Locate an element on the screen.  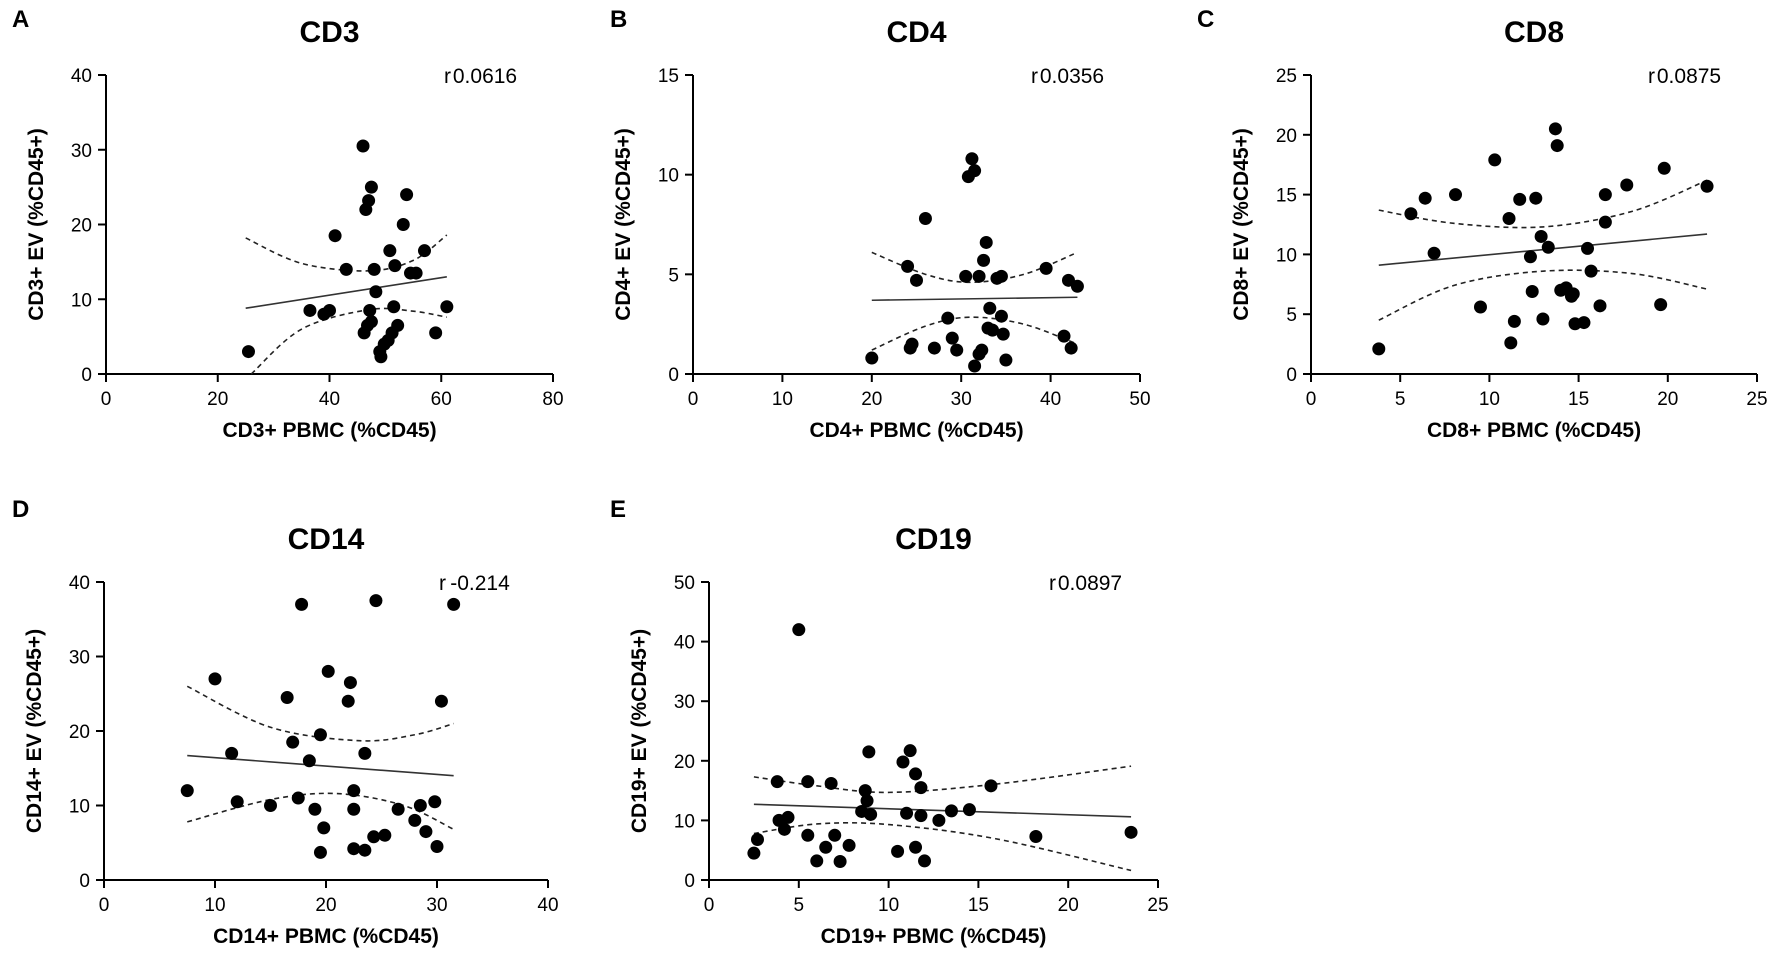
y-tick-label: 20 is located at coordinates (1286, 136).